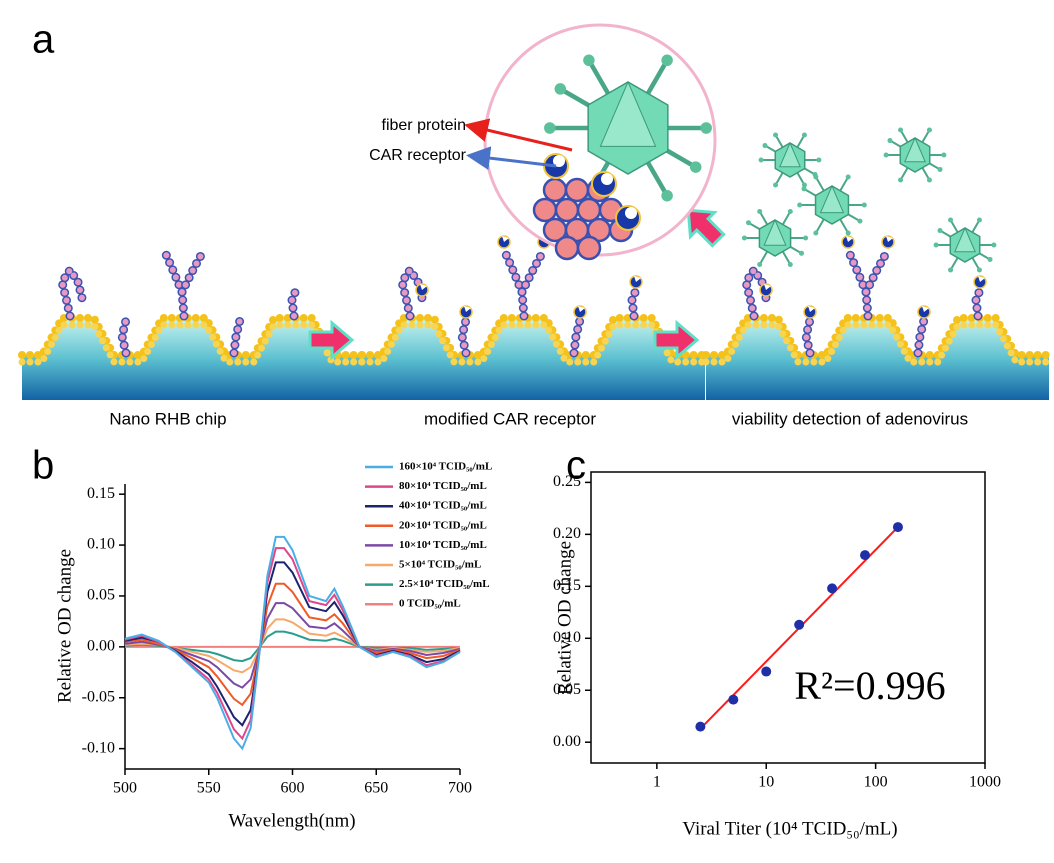 The height and width of the screenshot is (863, 1054). Describe the element at coordinates (440, 565) in the screenshot. I see `legend-label: 5×10⁴ TCID₅₀/mL` at that location.